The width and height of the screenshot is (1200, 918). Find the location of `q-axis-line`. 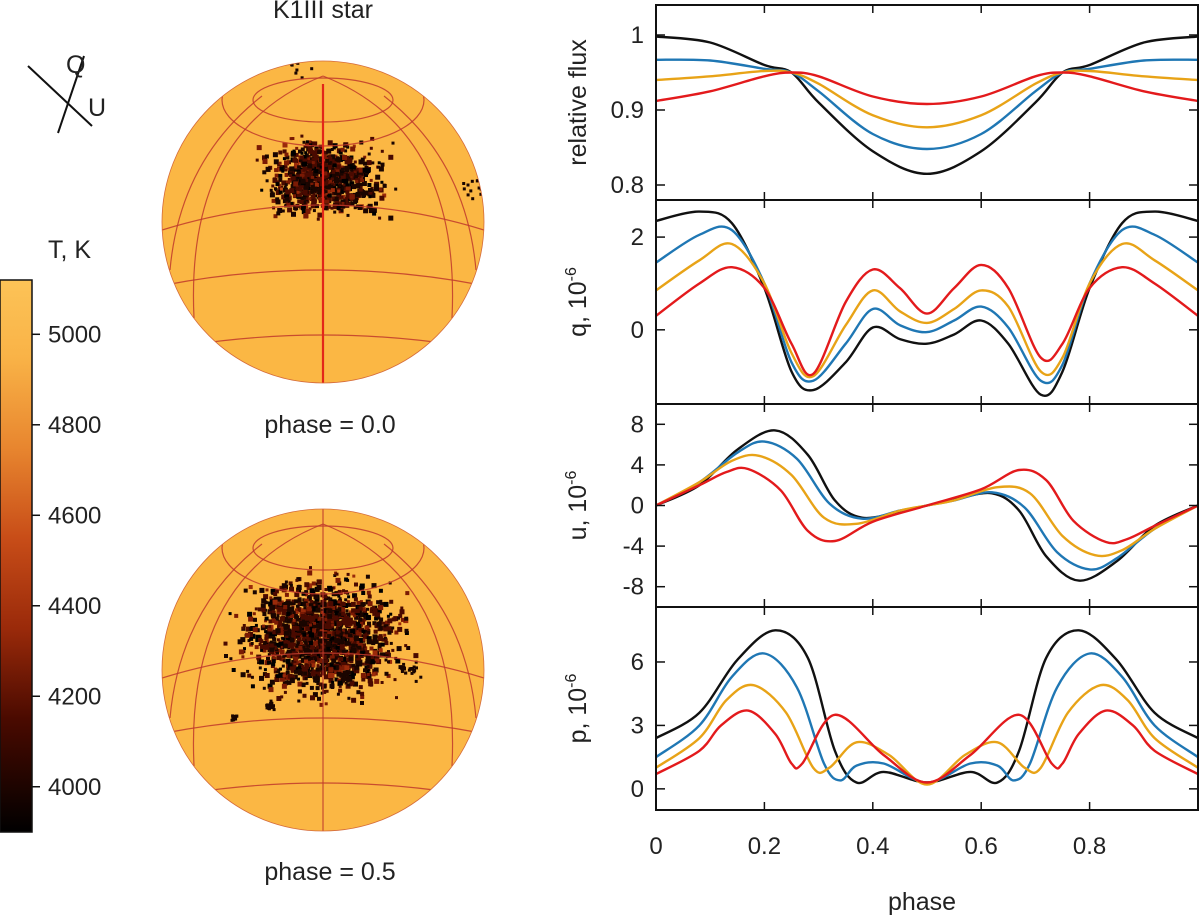

q-axis-line is located at coordinates (60, 96).